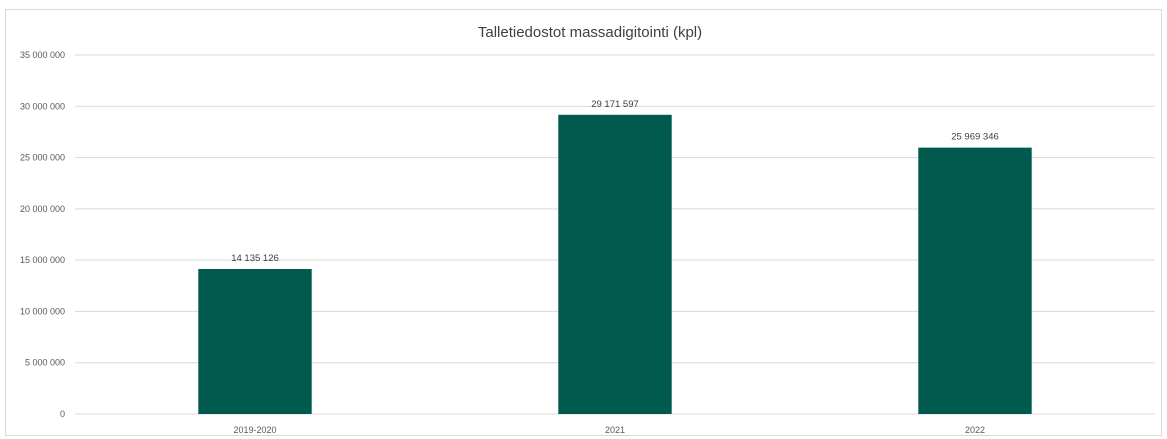 Image resolution: width=1167 pixels, height=439 pixels. Describe the element at coordinates (42, 158) in the screenshot. I see `y-tick-label: 25 000 000` at that location.